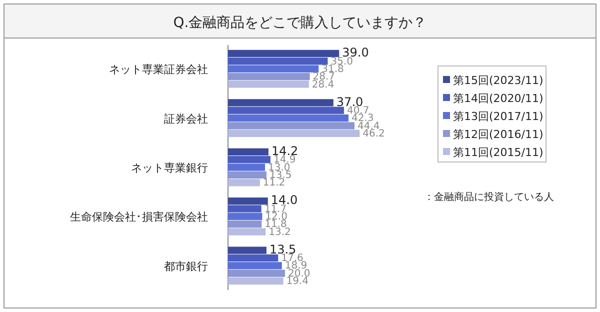  What do you see at coordinates (169, 168) in the screenshot?
I see `y-tick-label: ネット専業銀行` at bounding box center [169, 168].